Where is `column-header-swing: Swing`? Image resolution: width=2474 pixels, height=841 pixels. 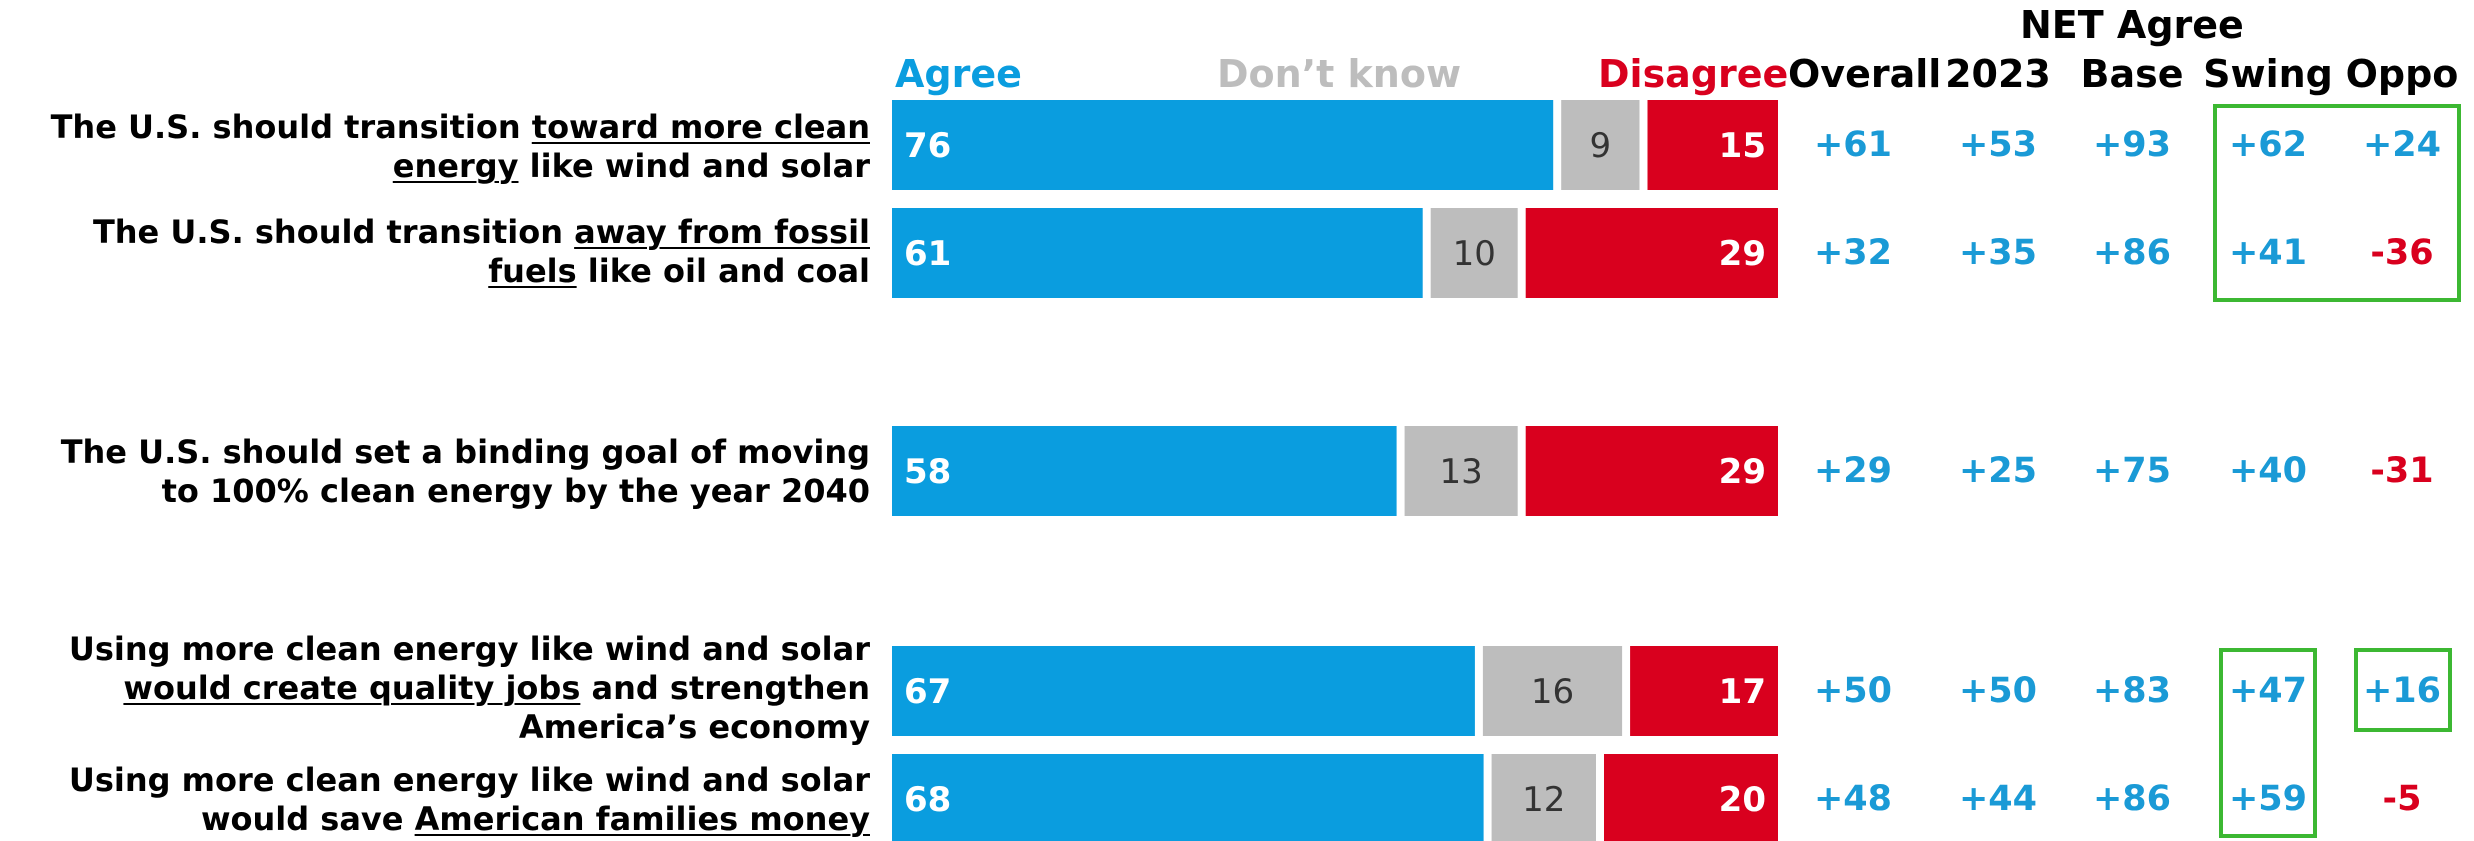
column-header-swing: Swing is located at coordinates (2268, 74).